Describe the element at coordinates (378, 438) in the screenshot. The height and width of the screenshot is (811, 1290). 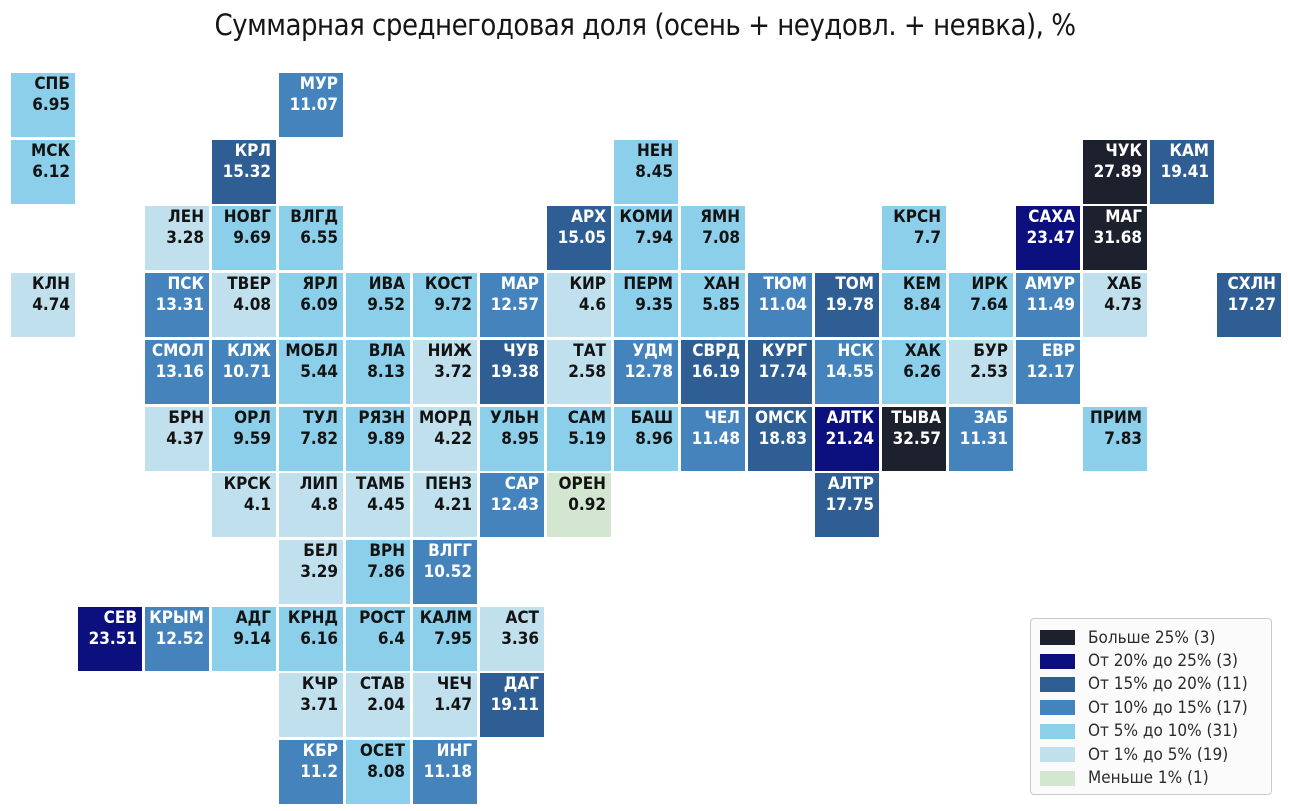
I see `region-tile: РЯЗН 9.89` at that location.